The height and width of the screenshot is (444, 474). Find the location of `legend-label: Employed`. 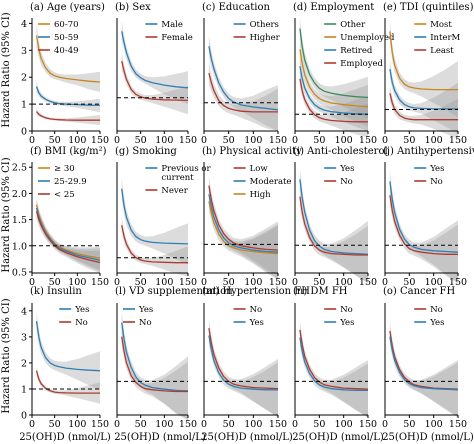

legend-label: Employed is located at coordinates (361, 64).